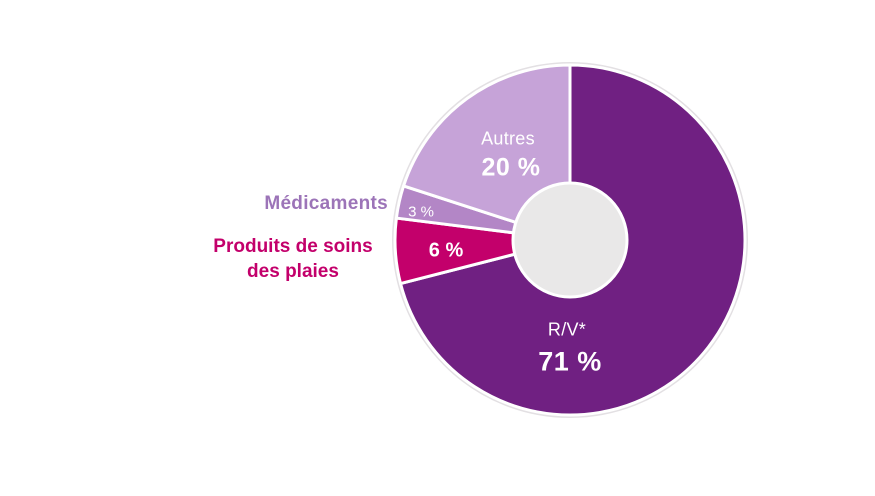 This screenshot has width=875, height=496. Describe the element at coordinates (421, 212) in the screenshot. I see `slice-value-medicaments: 3 %` at that location.